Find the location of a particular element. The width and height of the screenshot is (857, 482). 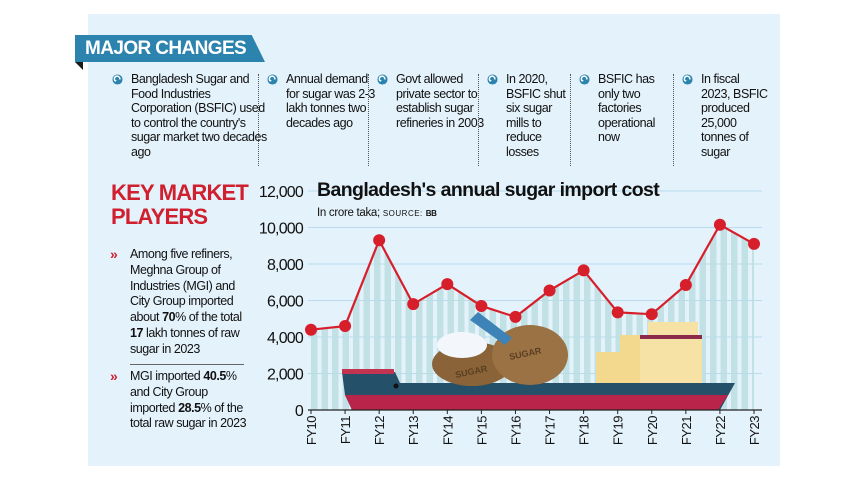

x-tick-label: FY12 is located at coordinates (379, 430).